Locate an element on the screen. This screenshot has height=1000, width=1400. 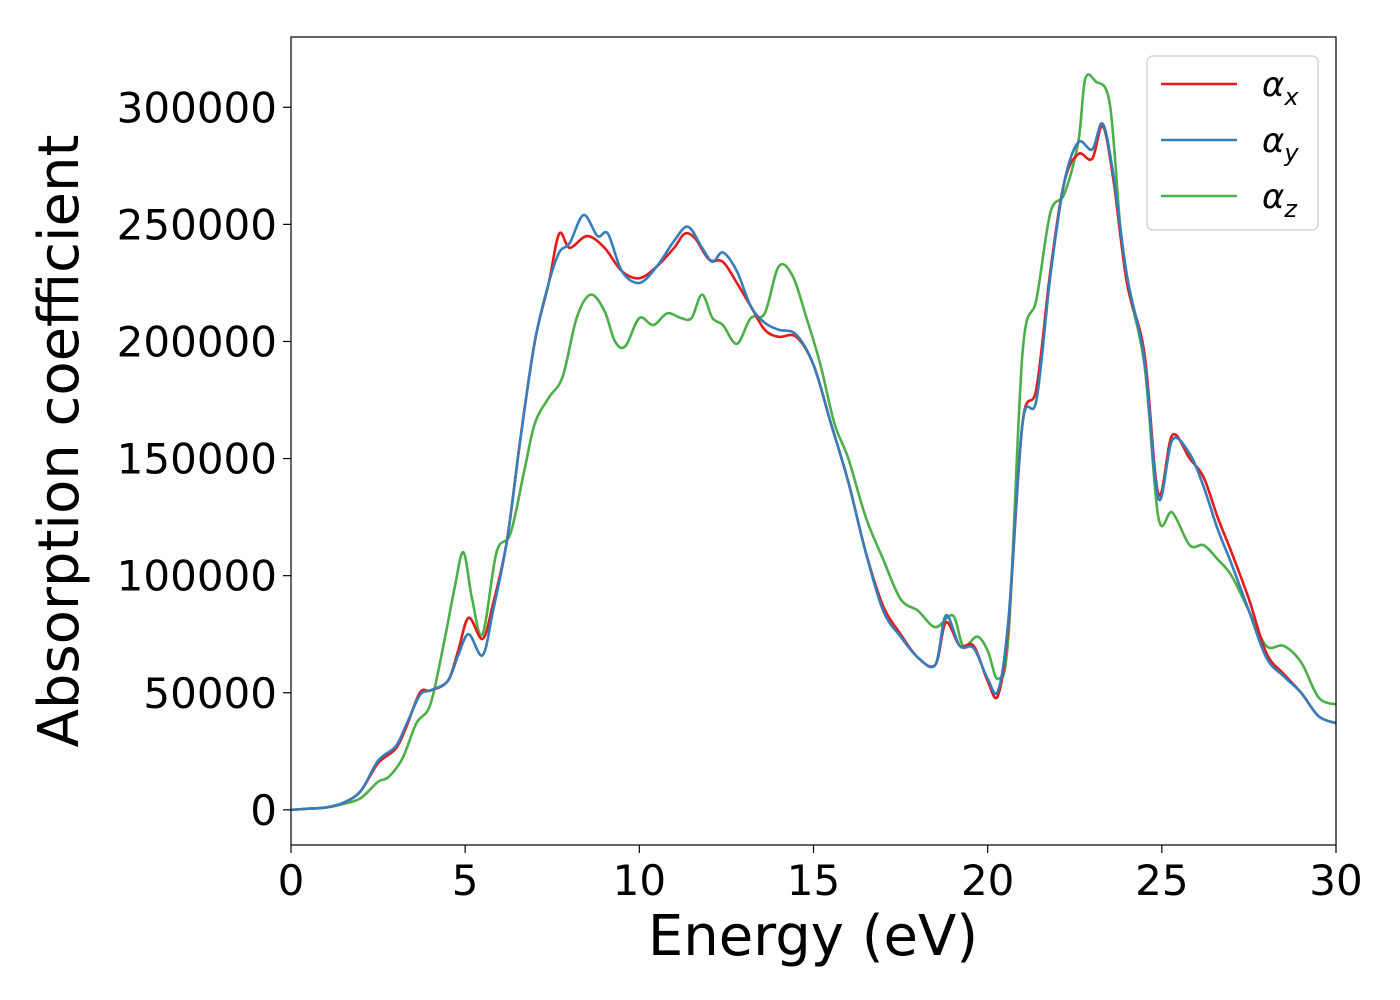
x-tick-label: 25 is located at coordinates (1161, 880).